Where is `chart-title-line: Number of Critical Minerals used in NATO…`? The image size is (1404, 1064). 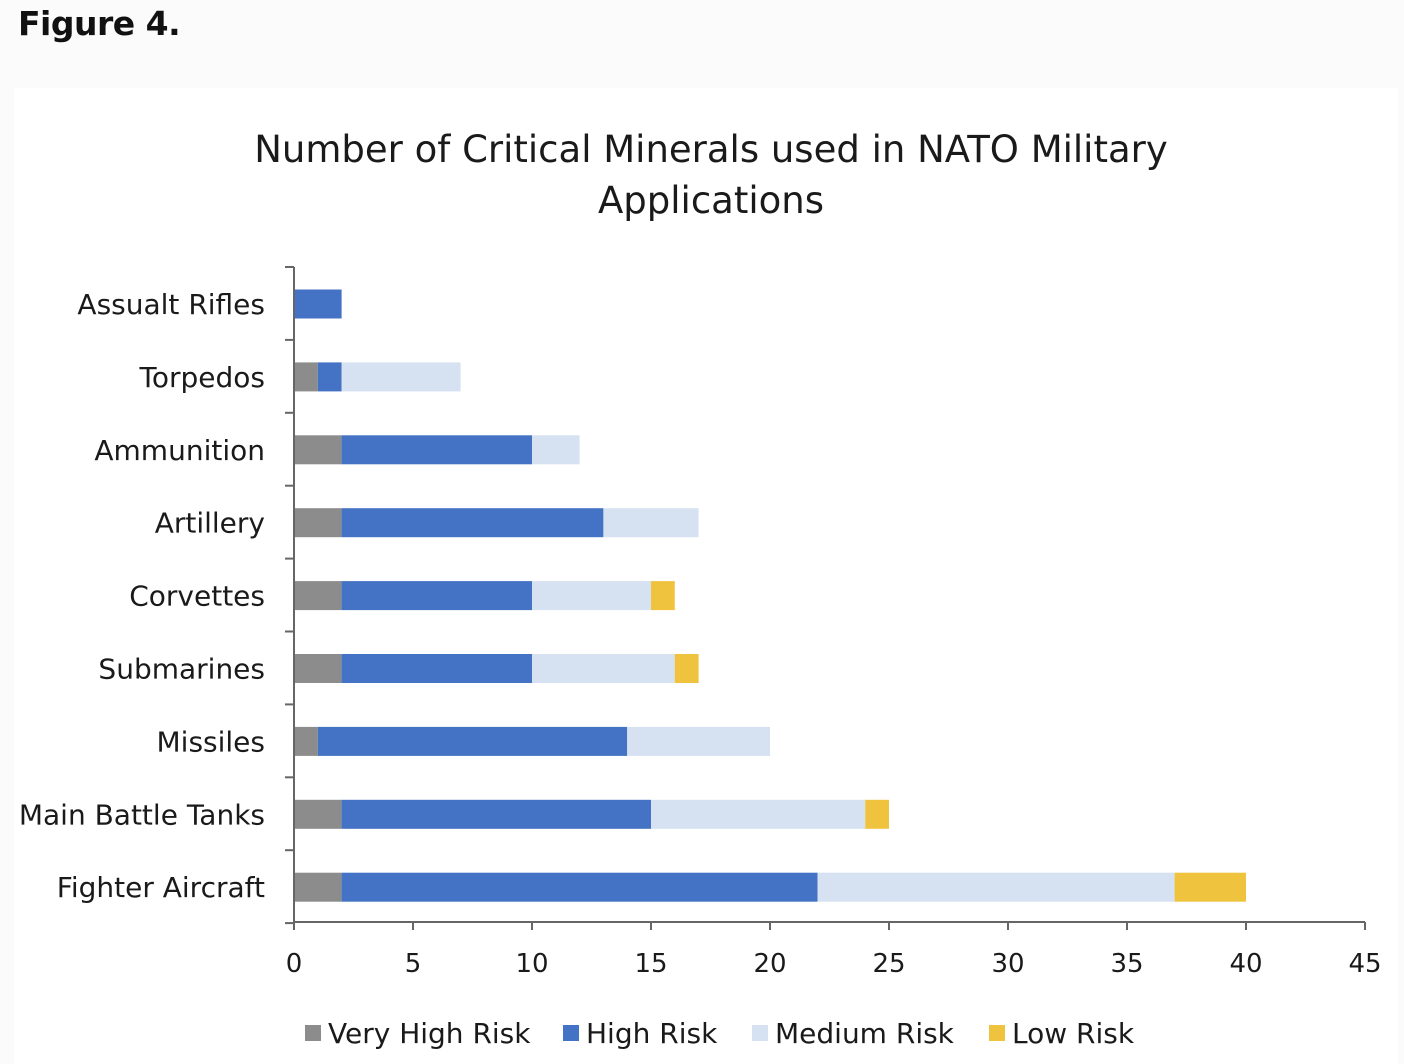 chart-title-line: Number of Critical Minerals used in NATO… is located at coordinates (711, 149).